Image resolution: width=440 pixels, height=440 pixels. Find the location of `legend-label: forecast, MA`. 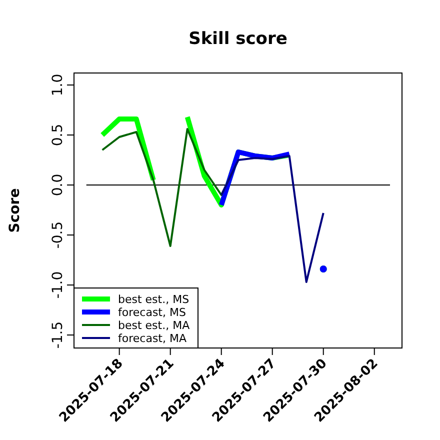

legend-label: forecast, MA is located at coordinates (152, 338).